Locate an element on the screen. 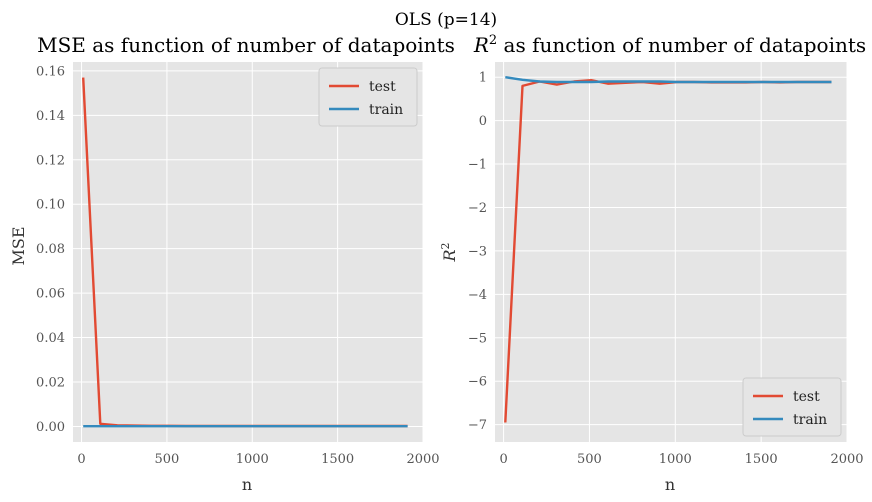 Image resolution: width=872 pixels, height=502 pixels. r2-legend-label-test: test is located at coordinates (806, 397).